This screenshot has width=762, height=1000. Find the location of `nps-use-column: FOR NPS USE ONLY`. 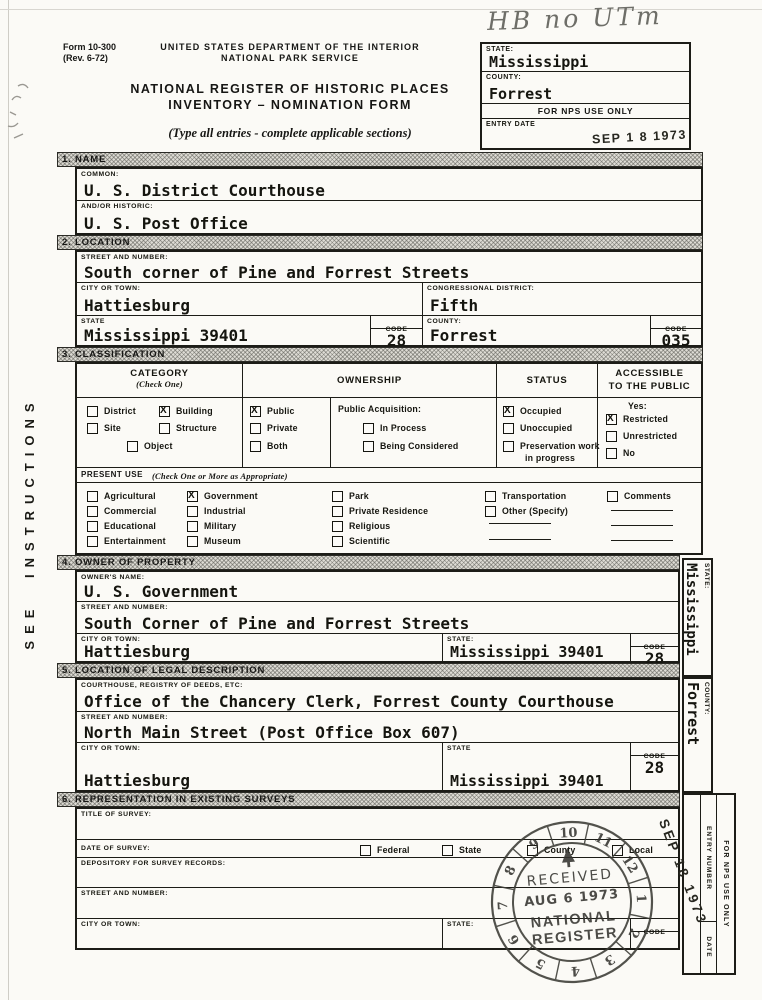

nps-use-column: FOR NPS USE ONLY is located at coordinates (725, 884).